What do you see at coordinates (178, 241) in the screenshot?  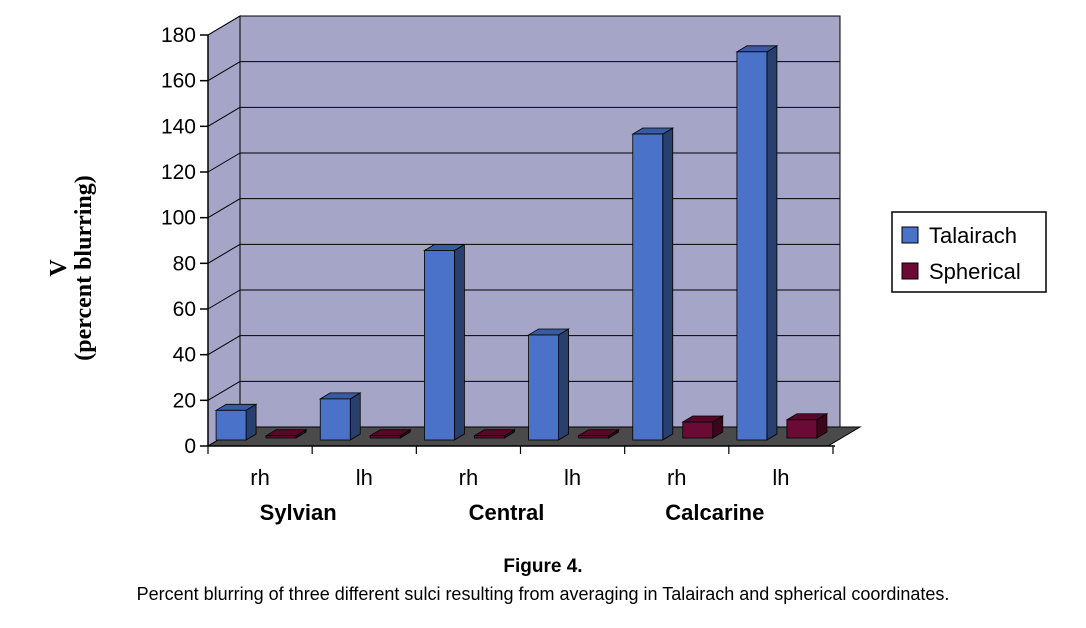 I see `y-tick-labels: 0 20 40 60 80 100 120 140 160 180` at bounding box center [178, 241].